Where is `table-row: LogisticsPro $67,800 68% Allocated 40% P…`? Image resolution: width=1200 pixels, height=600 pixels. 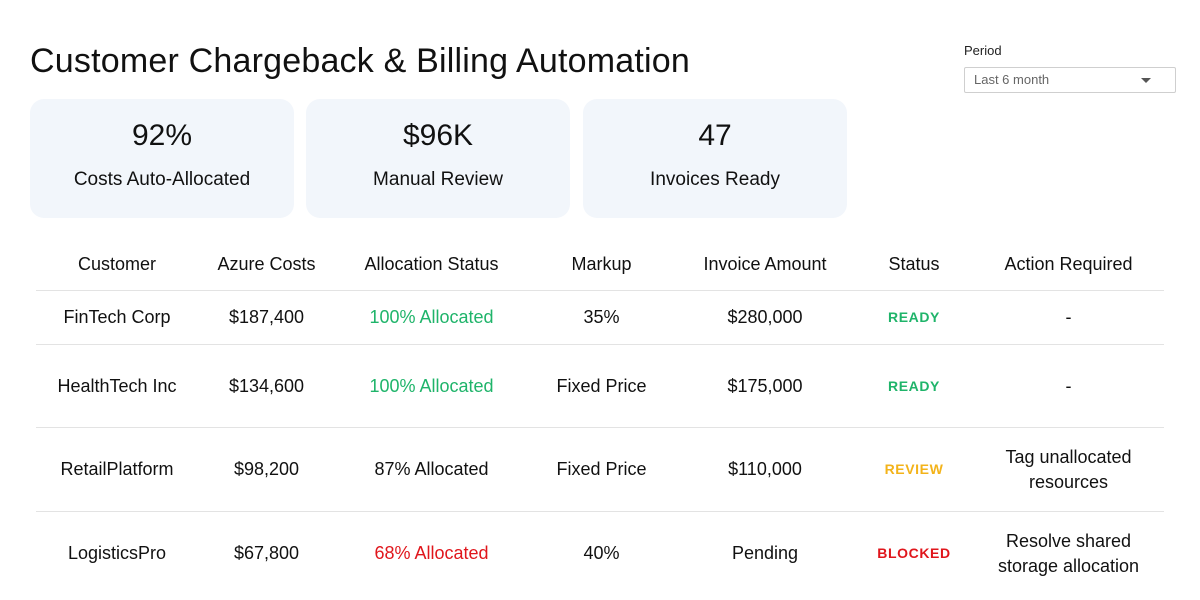 table-row: LogisticsPro $67,800 68% Allocated 40% P… is located at coordinates (600, 553).